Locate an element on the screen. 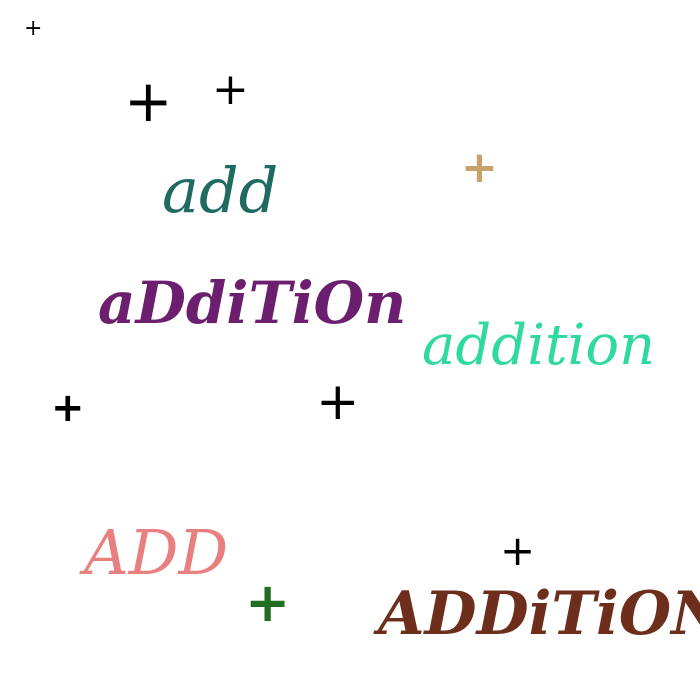  word-add: add is located at coordinates (220, 190).